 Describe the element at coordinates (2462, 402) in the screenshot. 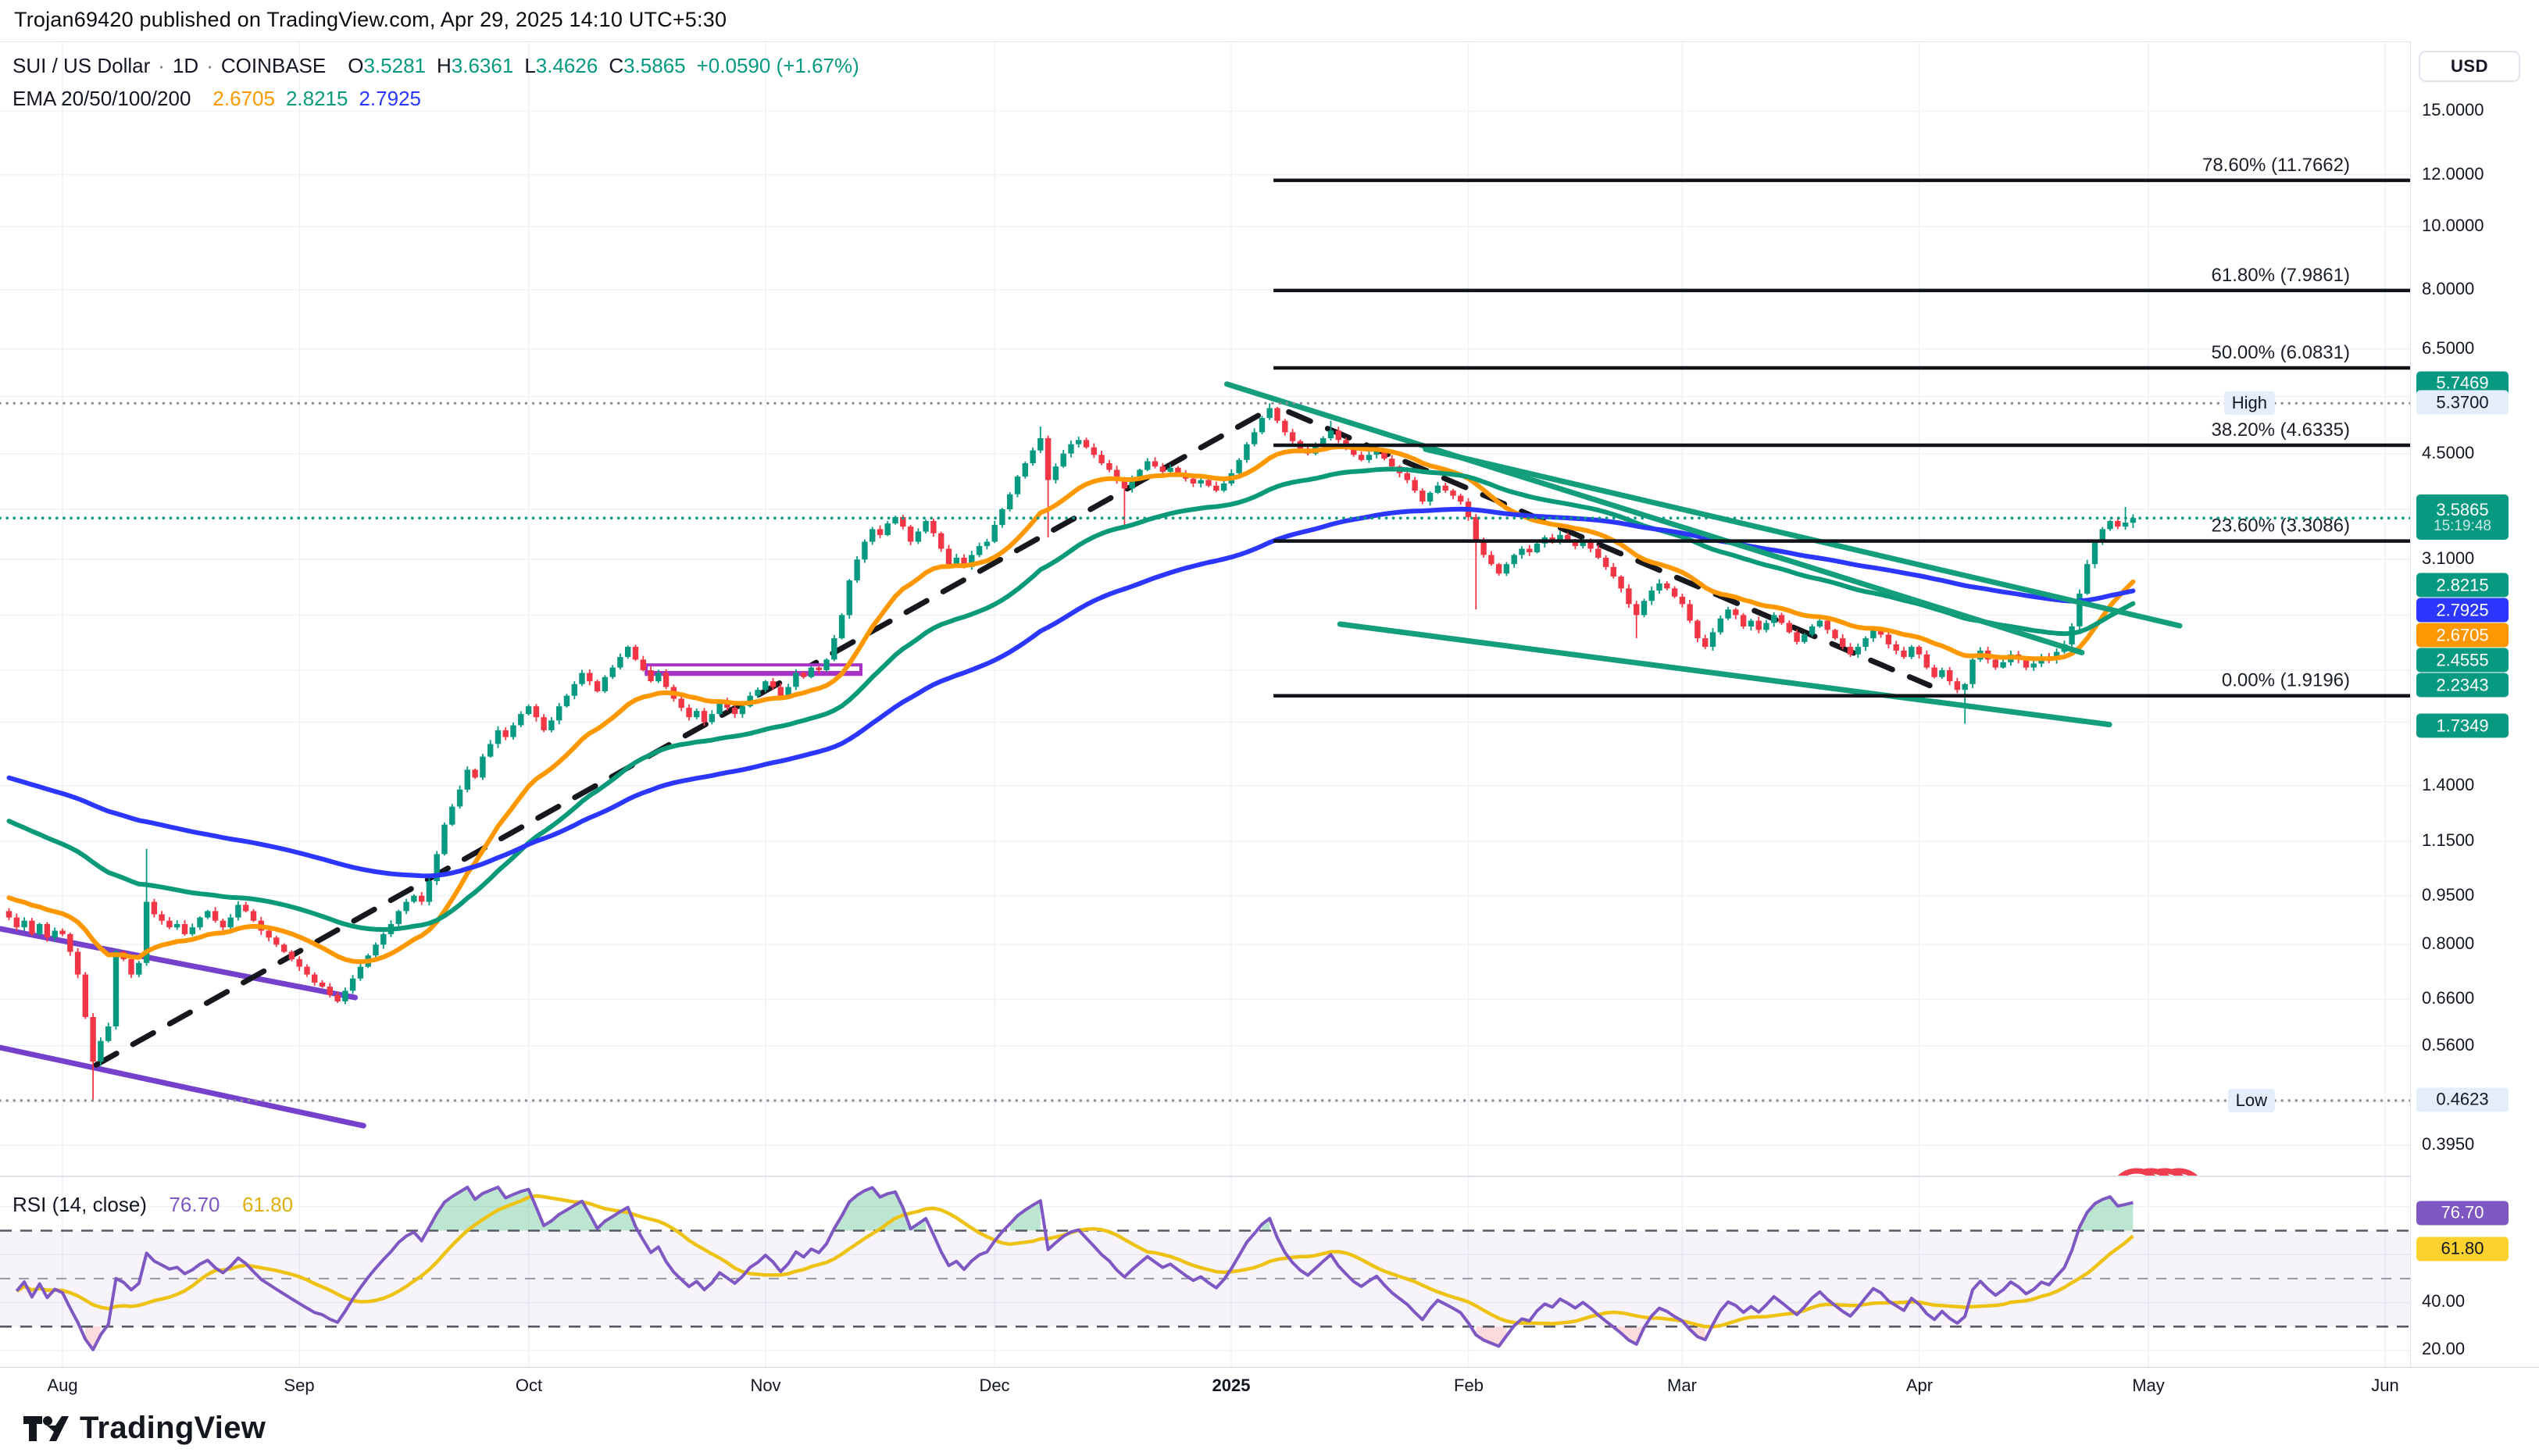

I see `price-badge: 5.3700` at that location.